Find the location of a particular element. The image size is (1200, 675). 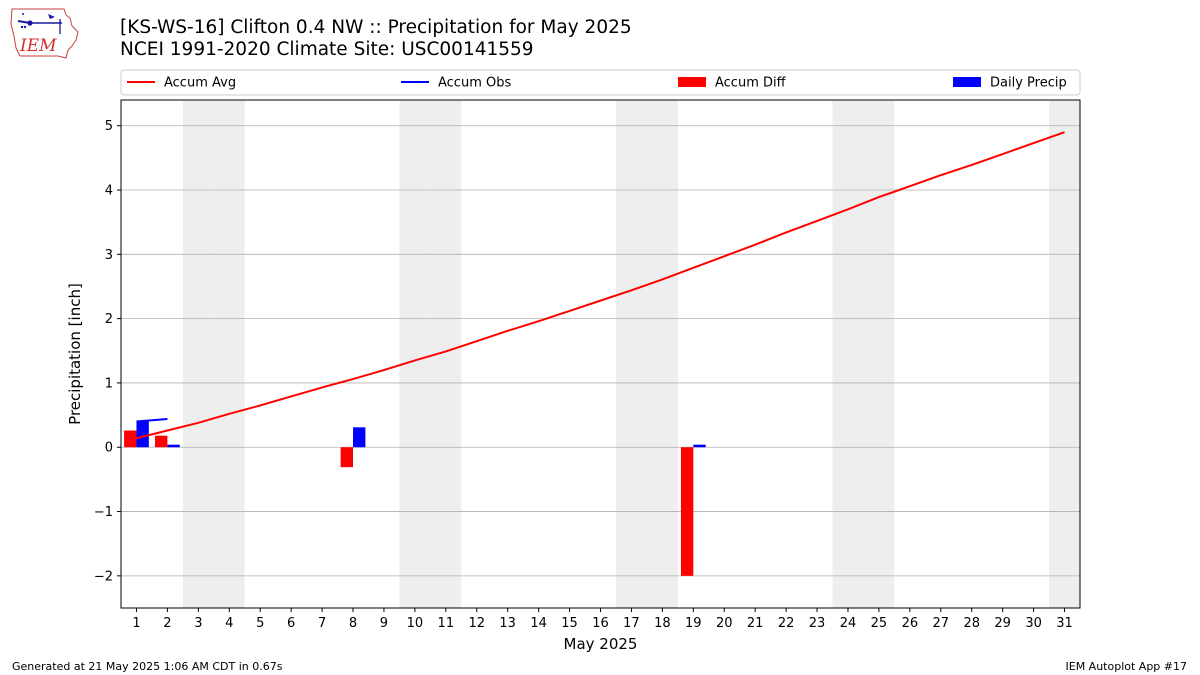

xtick-label: 22 is located at coordinates (786, 623).